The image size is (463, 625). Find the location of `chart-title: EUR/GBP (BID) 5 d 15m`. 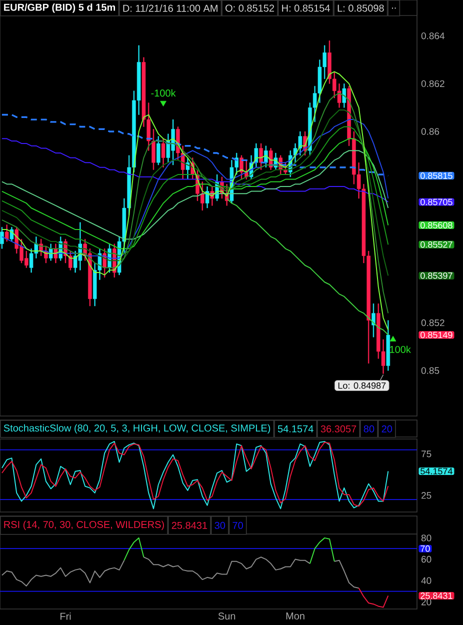

chart-title: EUR/GBP (BID) 5 d 15m is located at coordinates (60, 8).